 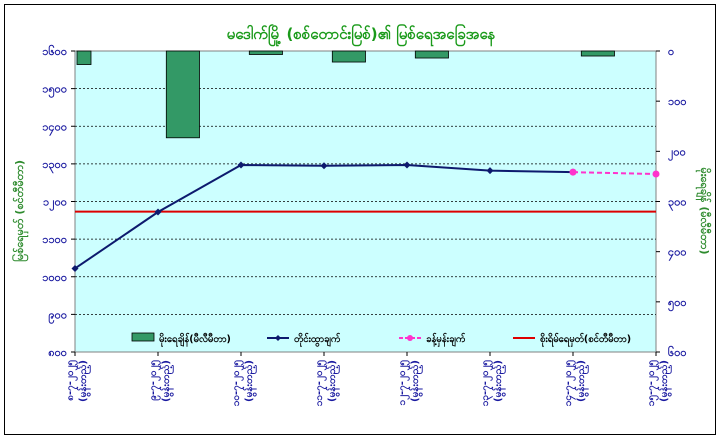 What do you see at coordinates (677, 254) in the screenshot?
I see `y-right-tick-label: ၄၀၀` at bounding box center [677, 254].